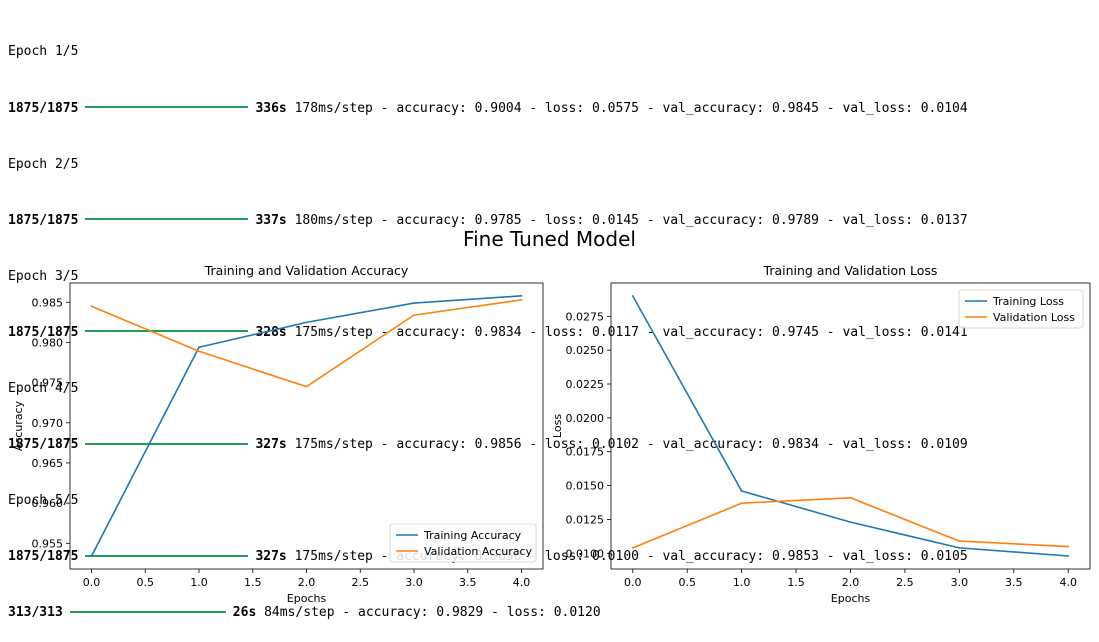 The height and width of the screenshot is (642, 1099). I want to click on y-axis-label: Accuracy, so click(18, 425).